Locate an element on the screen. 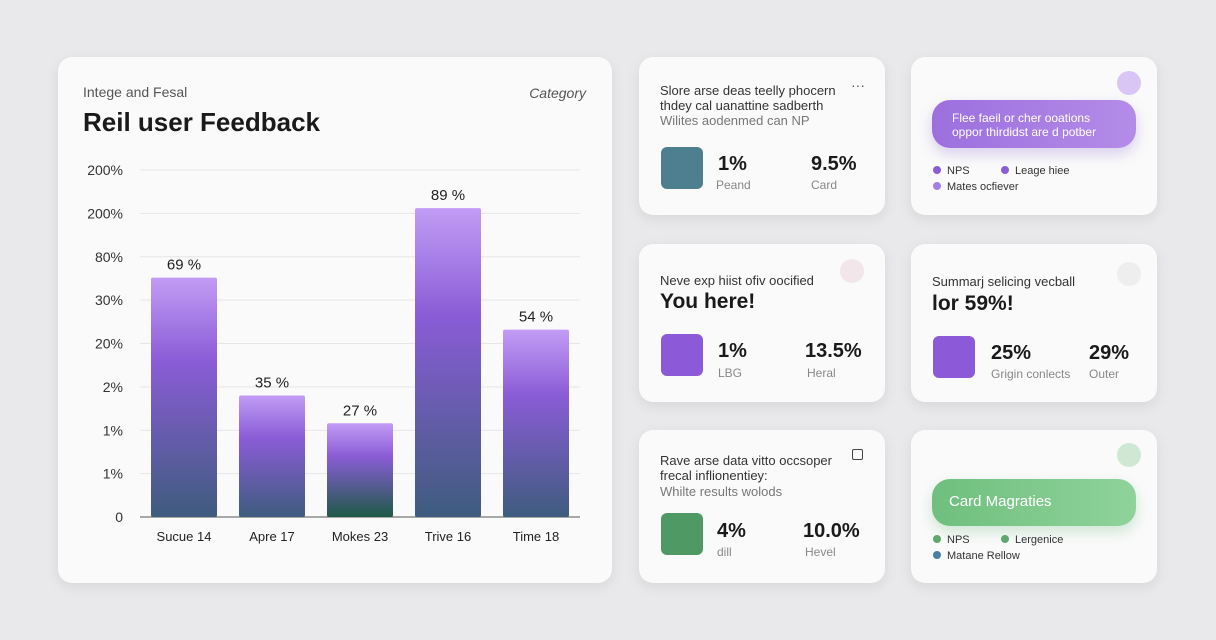 The width and height of the screenshot is (1216, 640). x-tick-label: Time 18 is located at coordinates (536, 536).